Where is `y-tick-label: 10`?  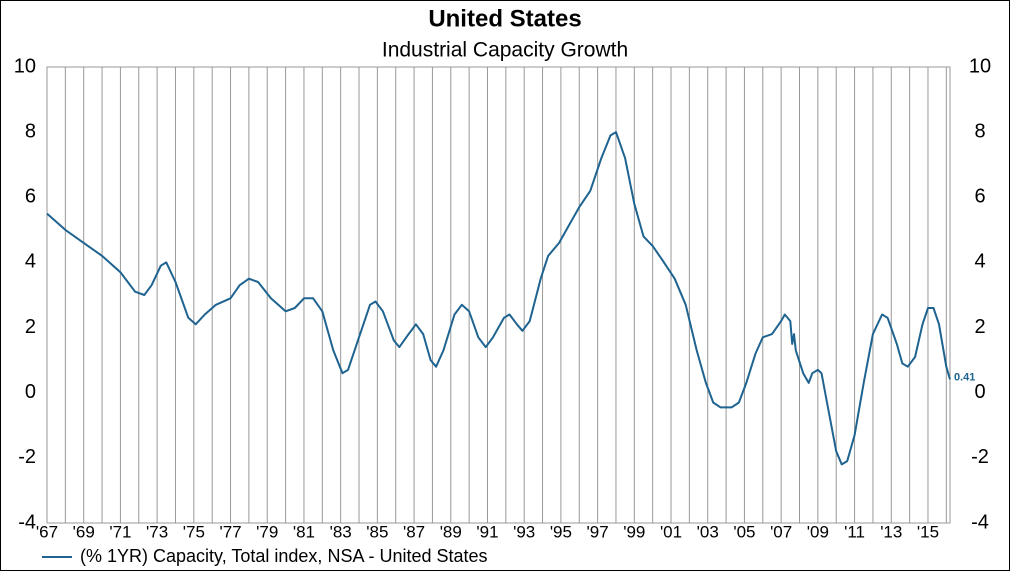 y-tick-label: 10 is located at coordinates (25, 66).